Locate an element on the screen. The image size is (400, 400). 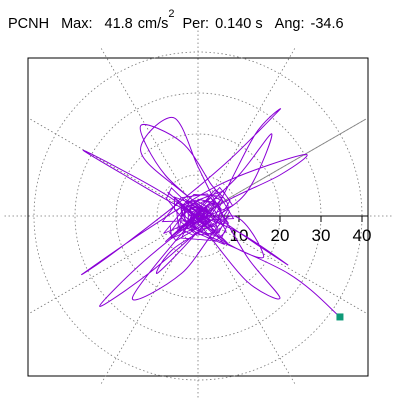
radial-axis is located at coordinates (282, 167).